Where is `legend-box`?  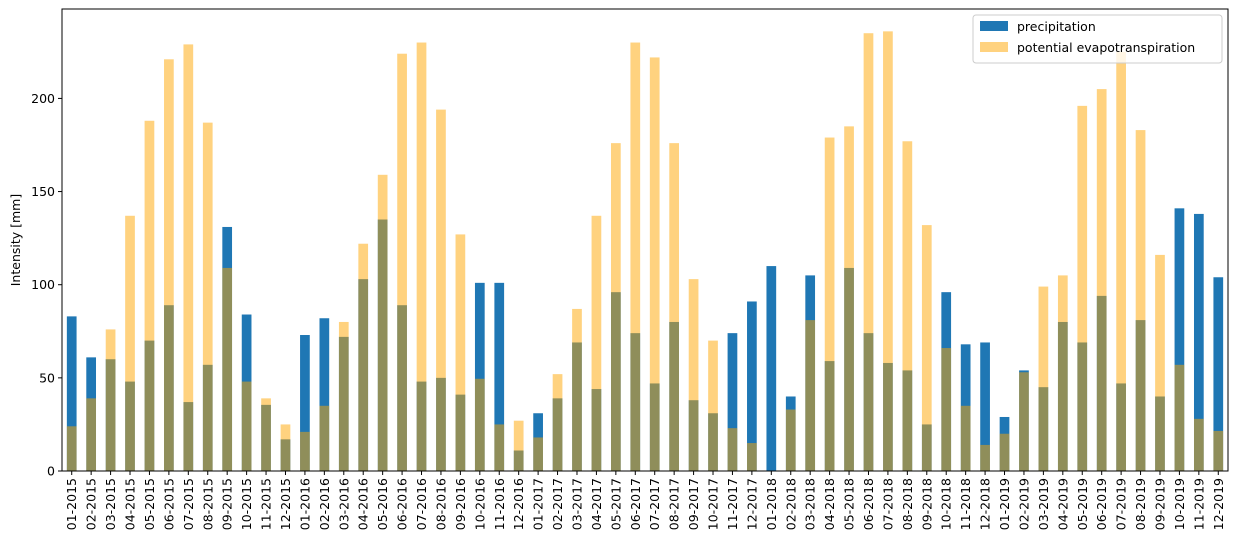
legend-box is located at coordinates (1097, 39).